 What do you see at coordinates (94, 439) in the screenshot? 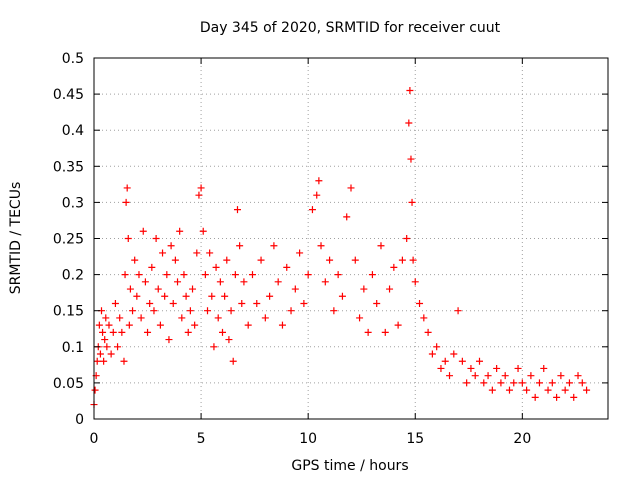
I see `x-tick-label: 0` at bounding box center [94, 439].